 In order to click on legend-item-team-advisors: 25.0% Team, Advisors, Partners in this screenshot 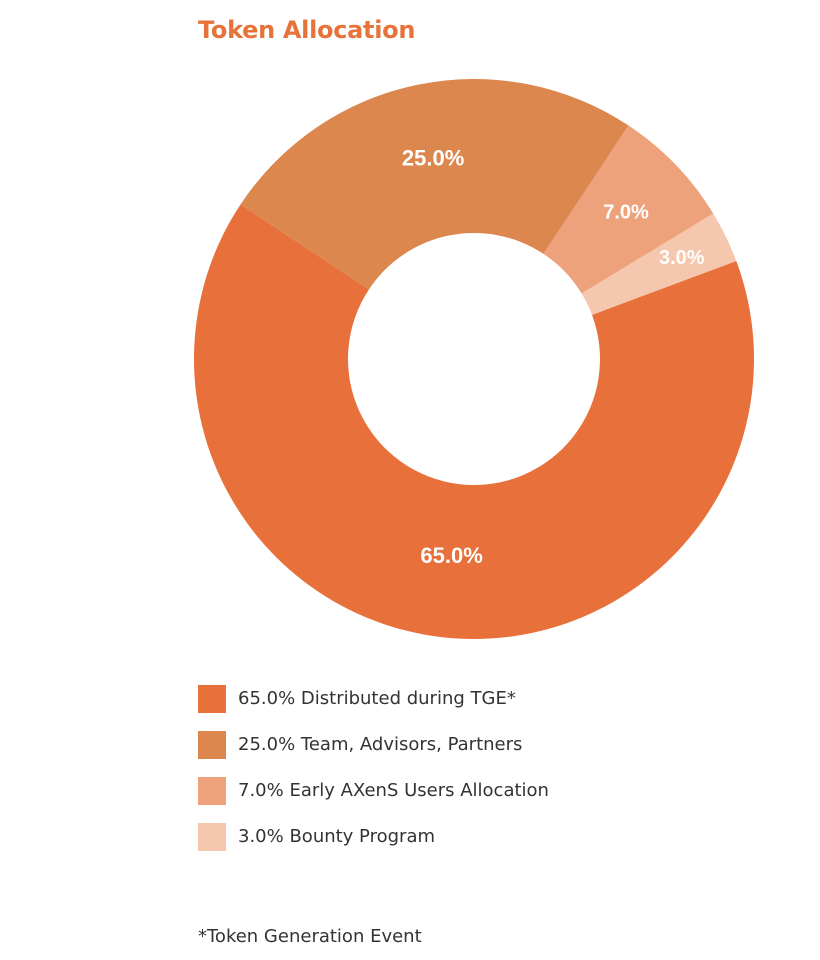, I will do `click(373, 744)`.